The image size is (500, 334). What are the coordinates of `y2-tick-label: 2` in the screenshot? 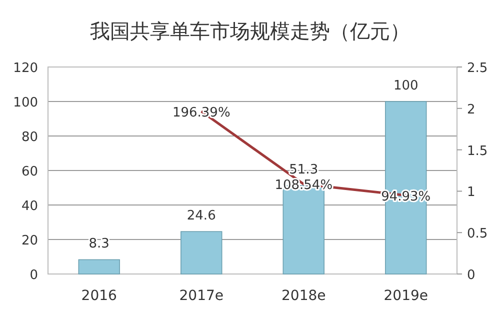 It's located at (471, 110).